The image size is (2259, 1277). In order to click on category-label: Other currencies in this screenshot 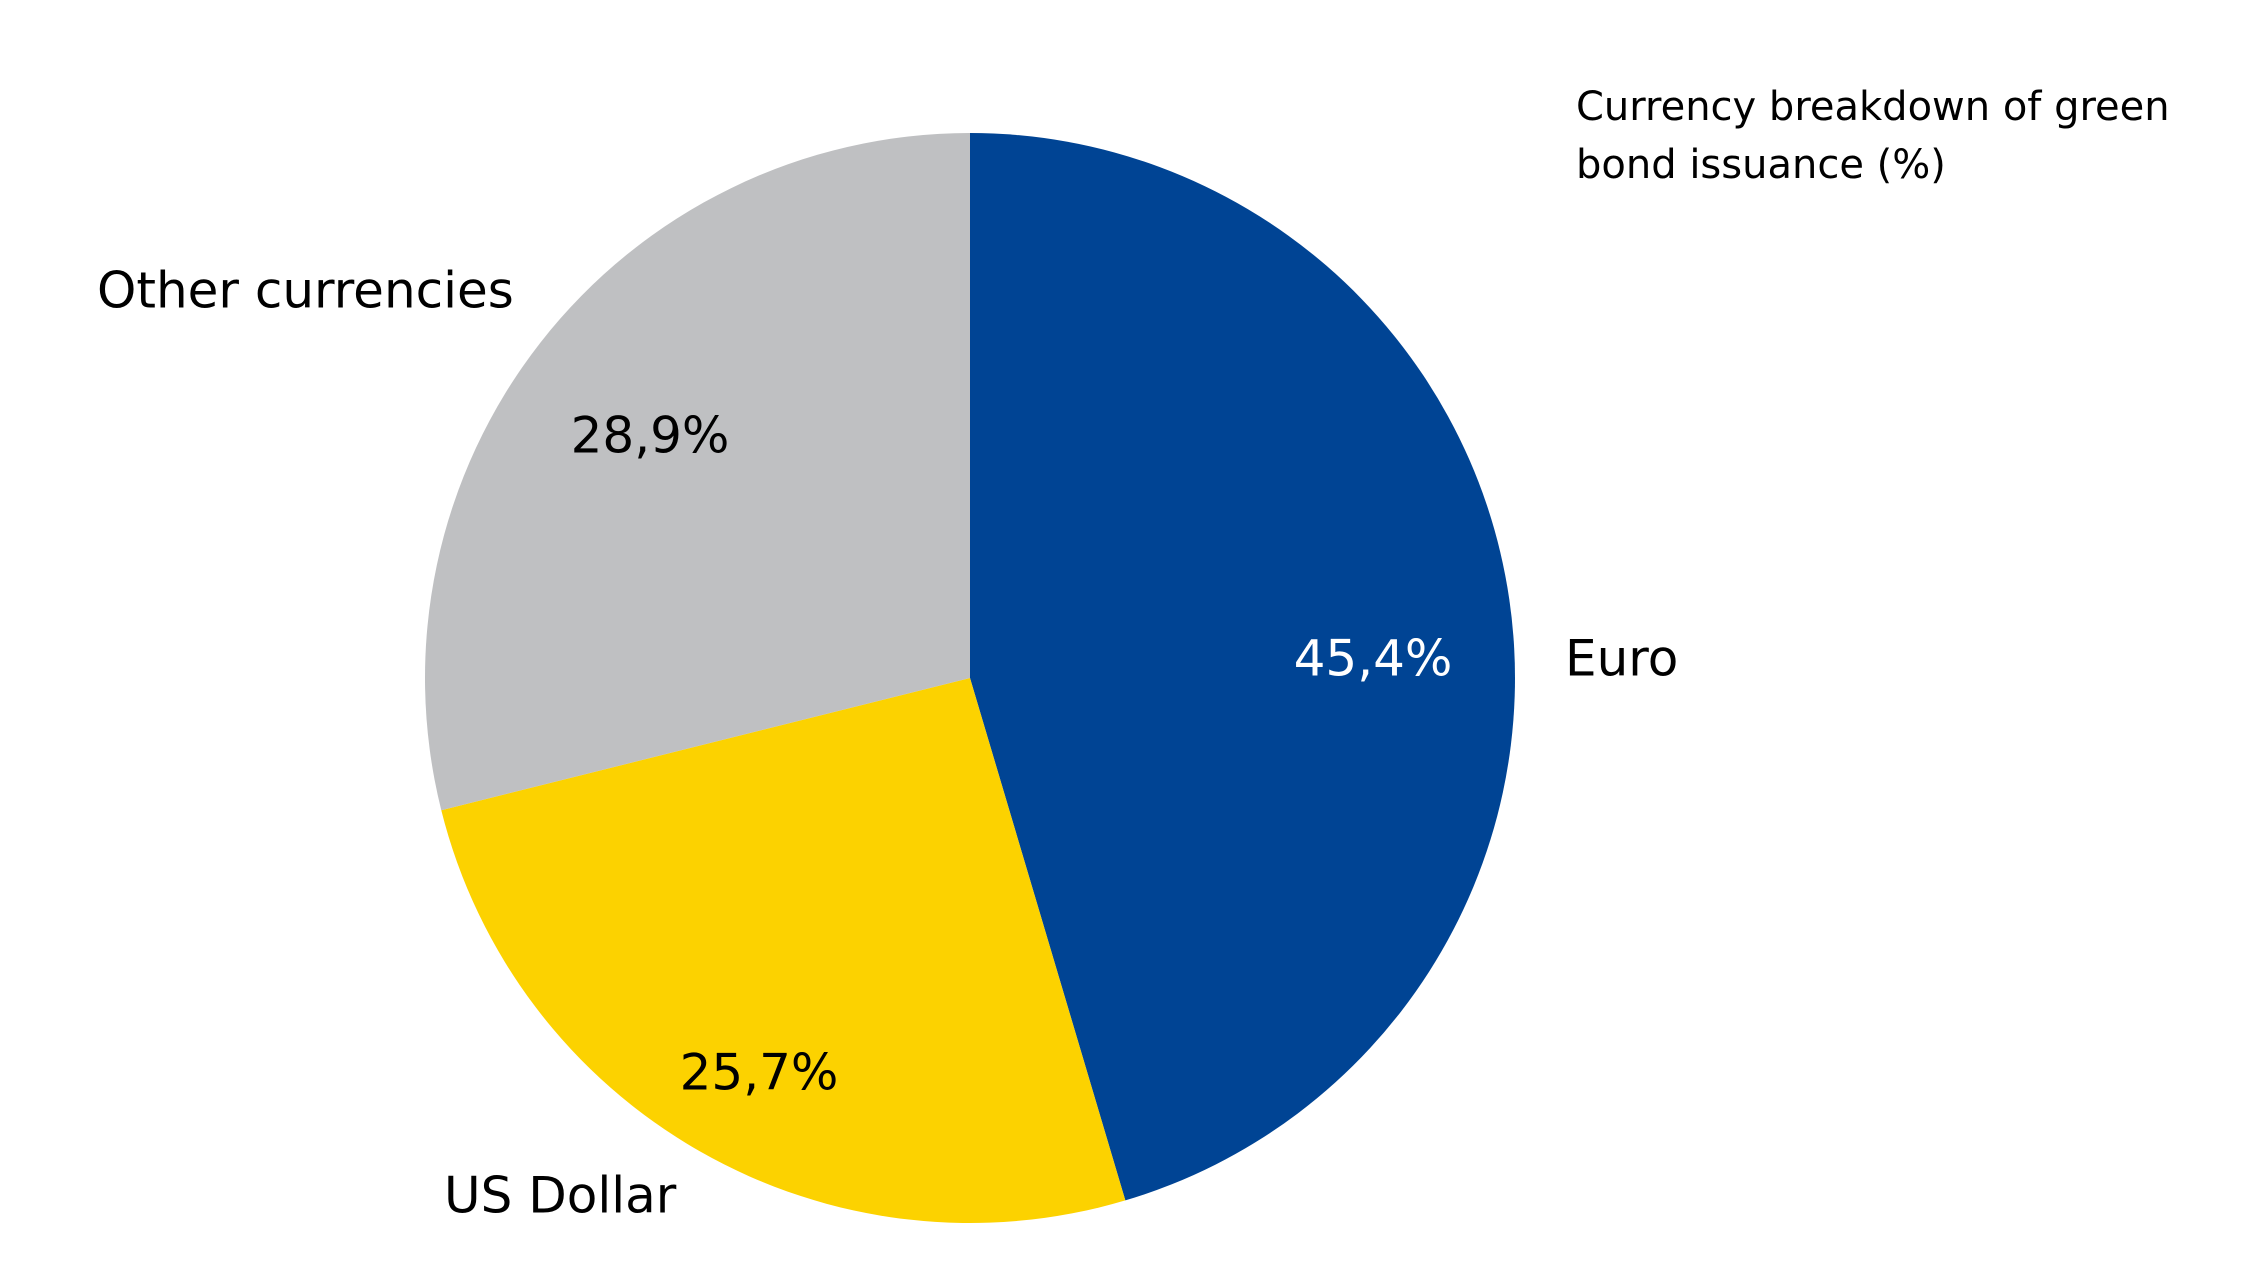, I will do `click(305, 291)`.